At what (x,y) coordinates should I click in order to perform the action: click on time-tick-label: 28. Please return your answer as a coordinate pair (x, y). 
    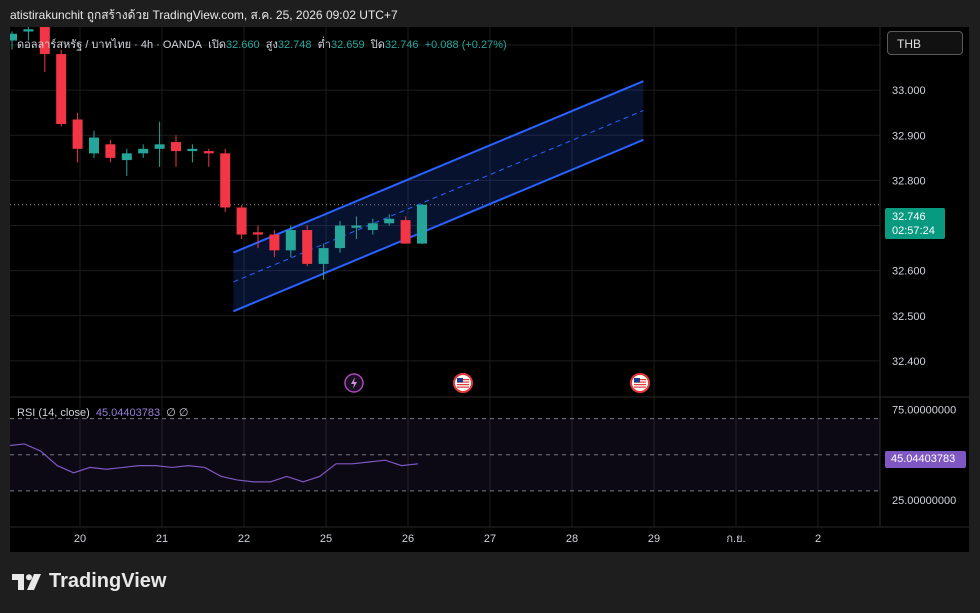
    Looking at the image, I should click on (572, 539).